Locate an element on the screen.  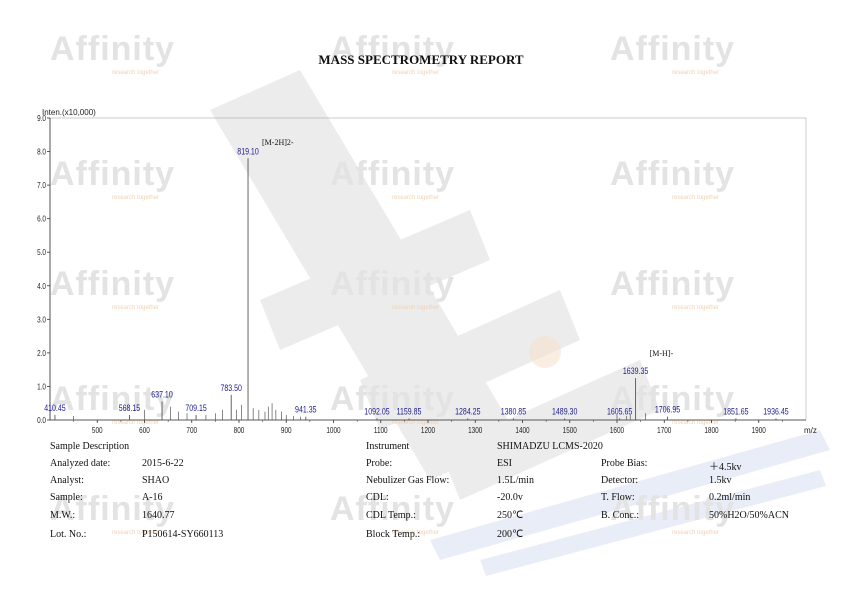
instrument-param-value: ＋4.5kv is located at coordinates (725, 467).